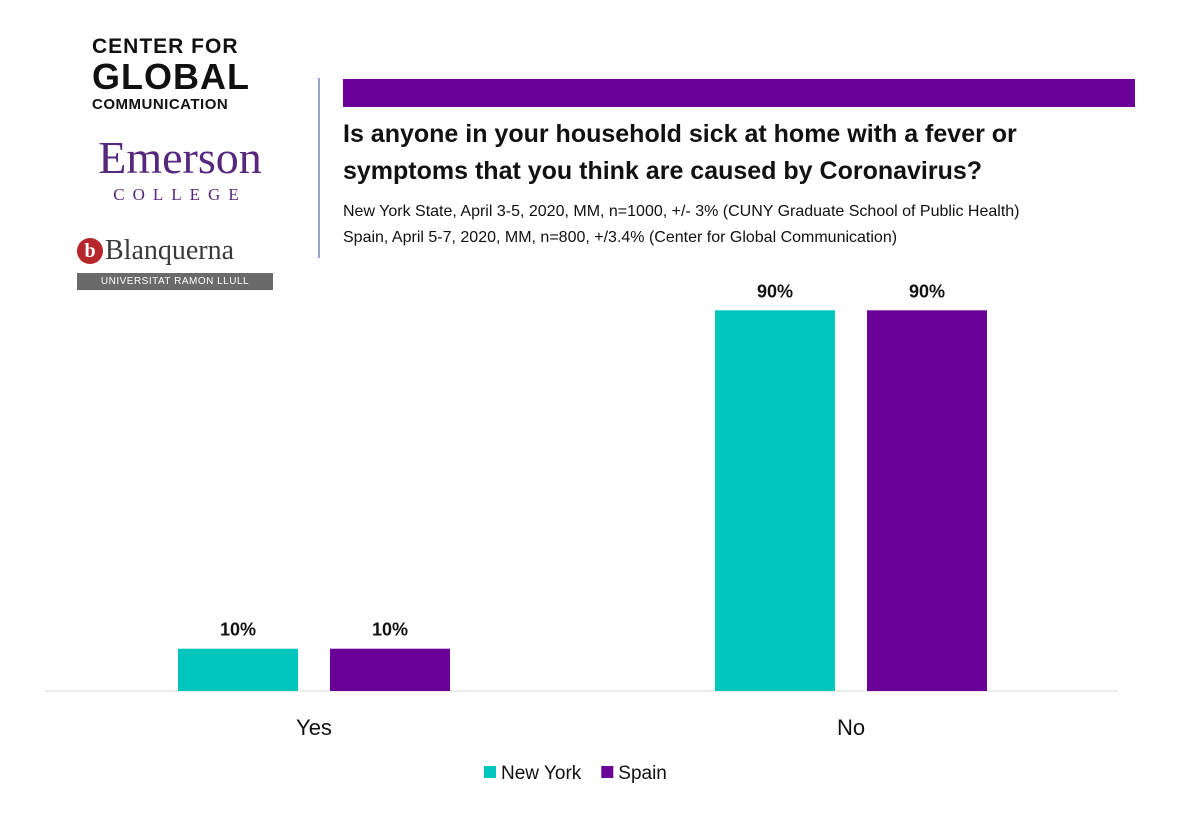  I want to click on data-label-new-york-yes: 10%, so click(238, 630).